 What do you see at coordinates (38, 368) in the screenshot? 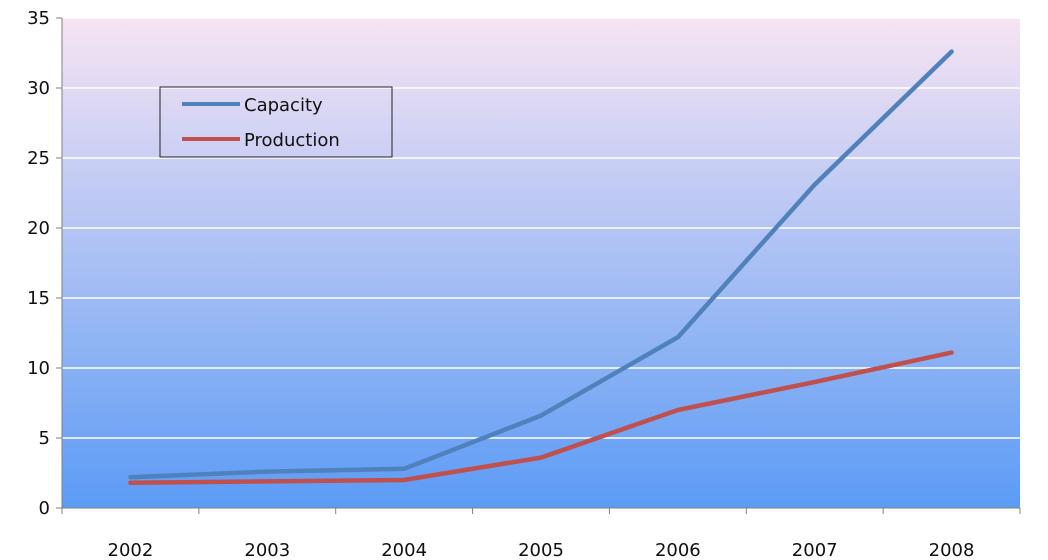
I see `y-tick-label: 10` at bounding box center [38, 368].